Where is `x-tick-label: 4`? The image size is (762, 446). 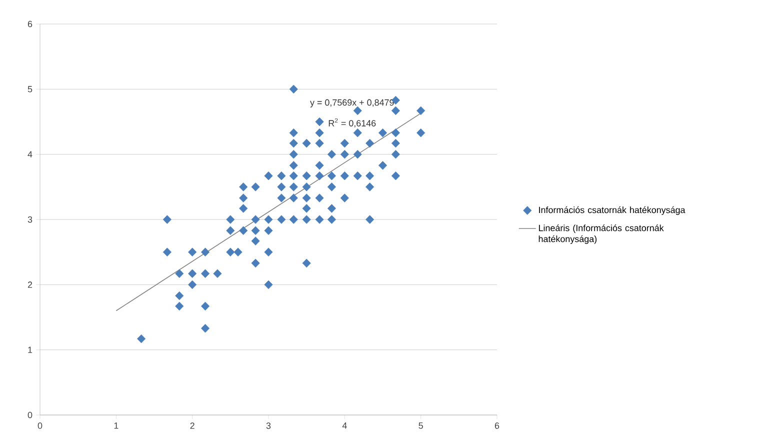 x-tick-label: 4 is located at coordinates (344, 425).